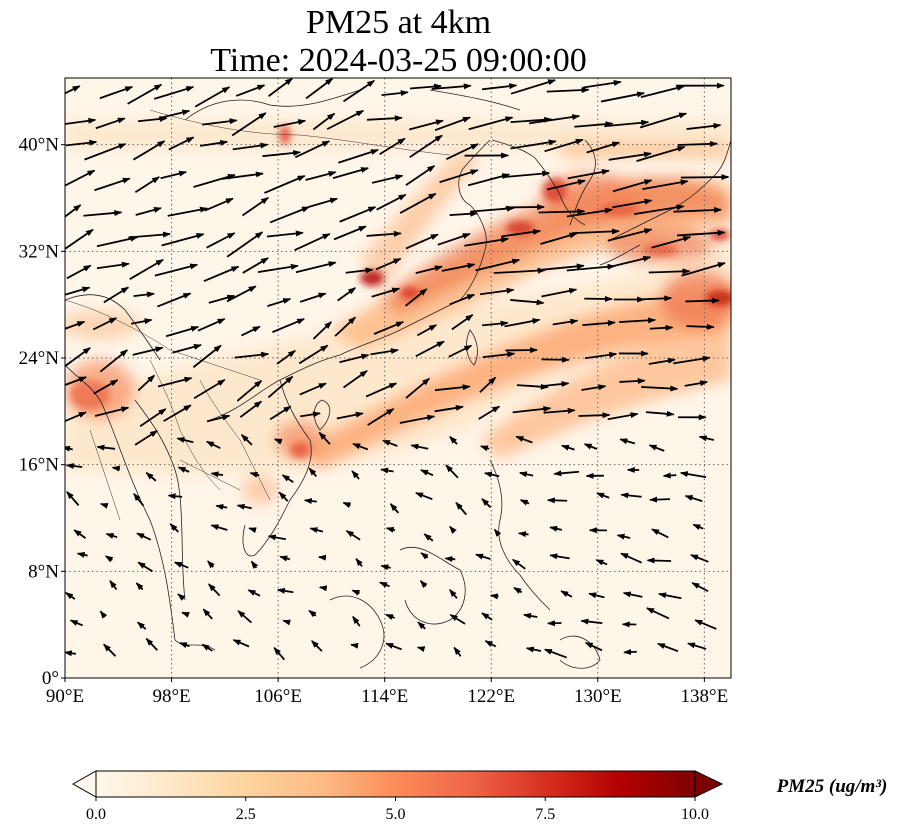  Describe the element at coordinates (65, 696) in the screenshot. I see `lon-tick-label-0: 90°E` at that location.